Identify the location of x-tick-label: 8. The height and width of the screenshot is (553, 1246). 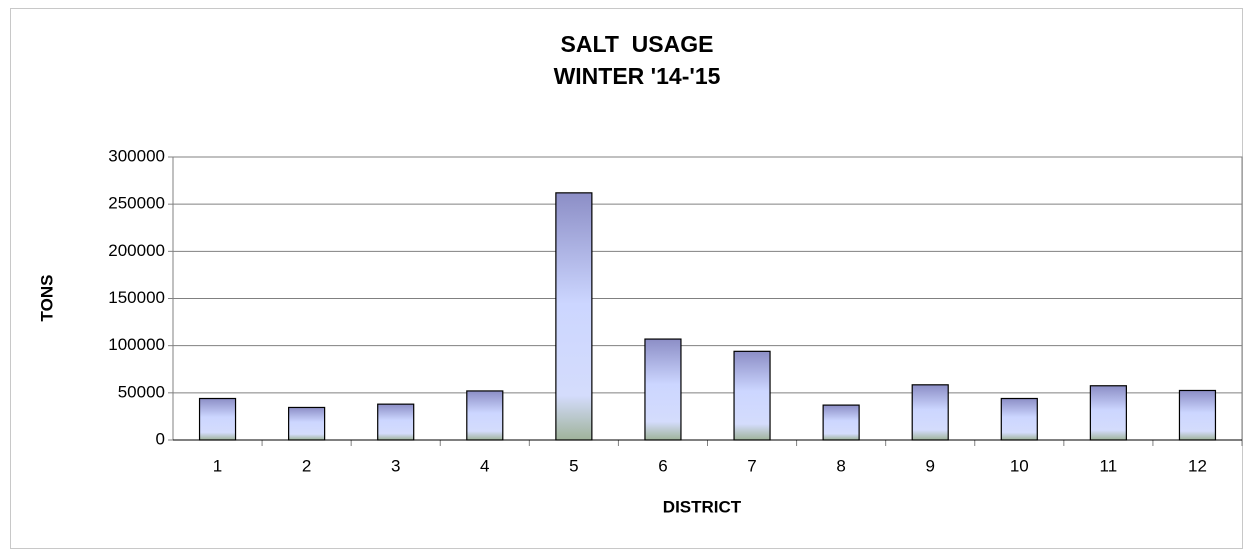
(840, 465).